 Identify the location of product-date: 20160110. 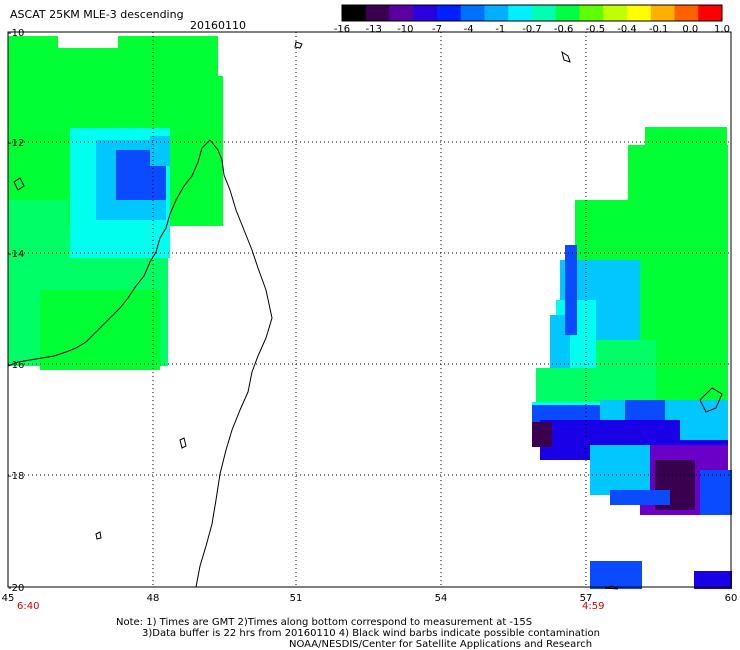
(218, 25).